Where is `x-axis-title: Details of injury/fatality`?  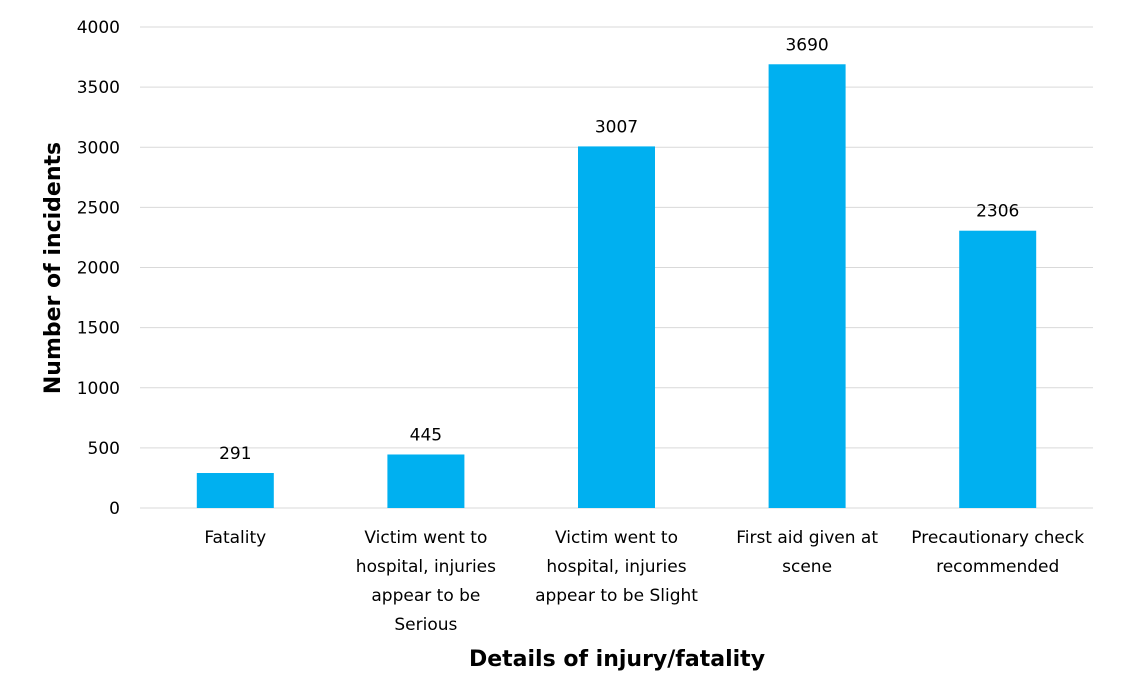 x-axis-title: Details of injury/fatality is located at coordinates (617, 659).